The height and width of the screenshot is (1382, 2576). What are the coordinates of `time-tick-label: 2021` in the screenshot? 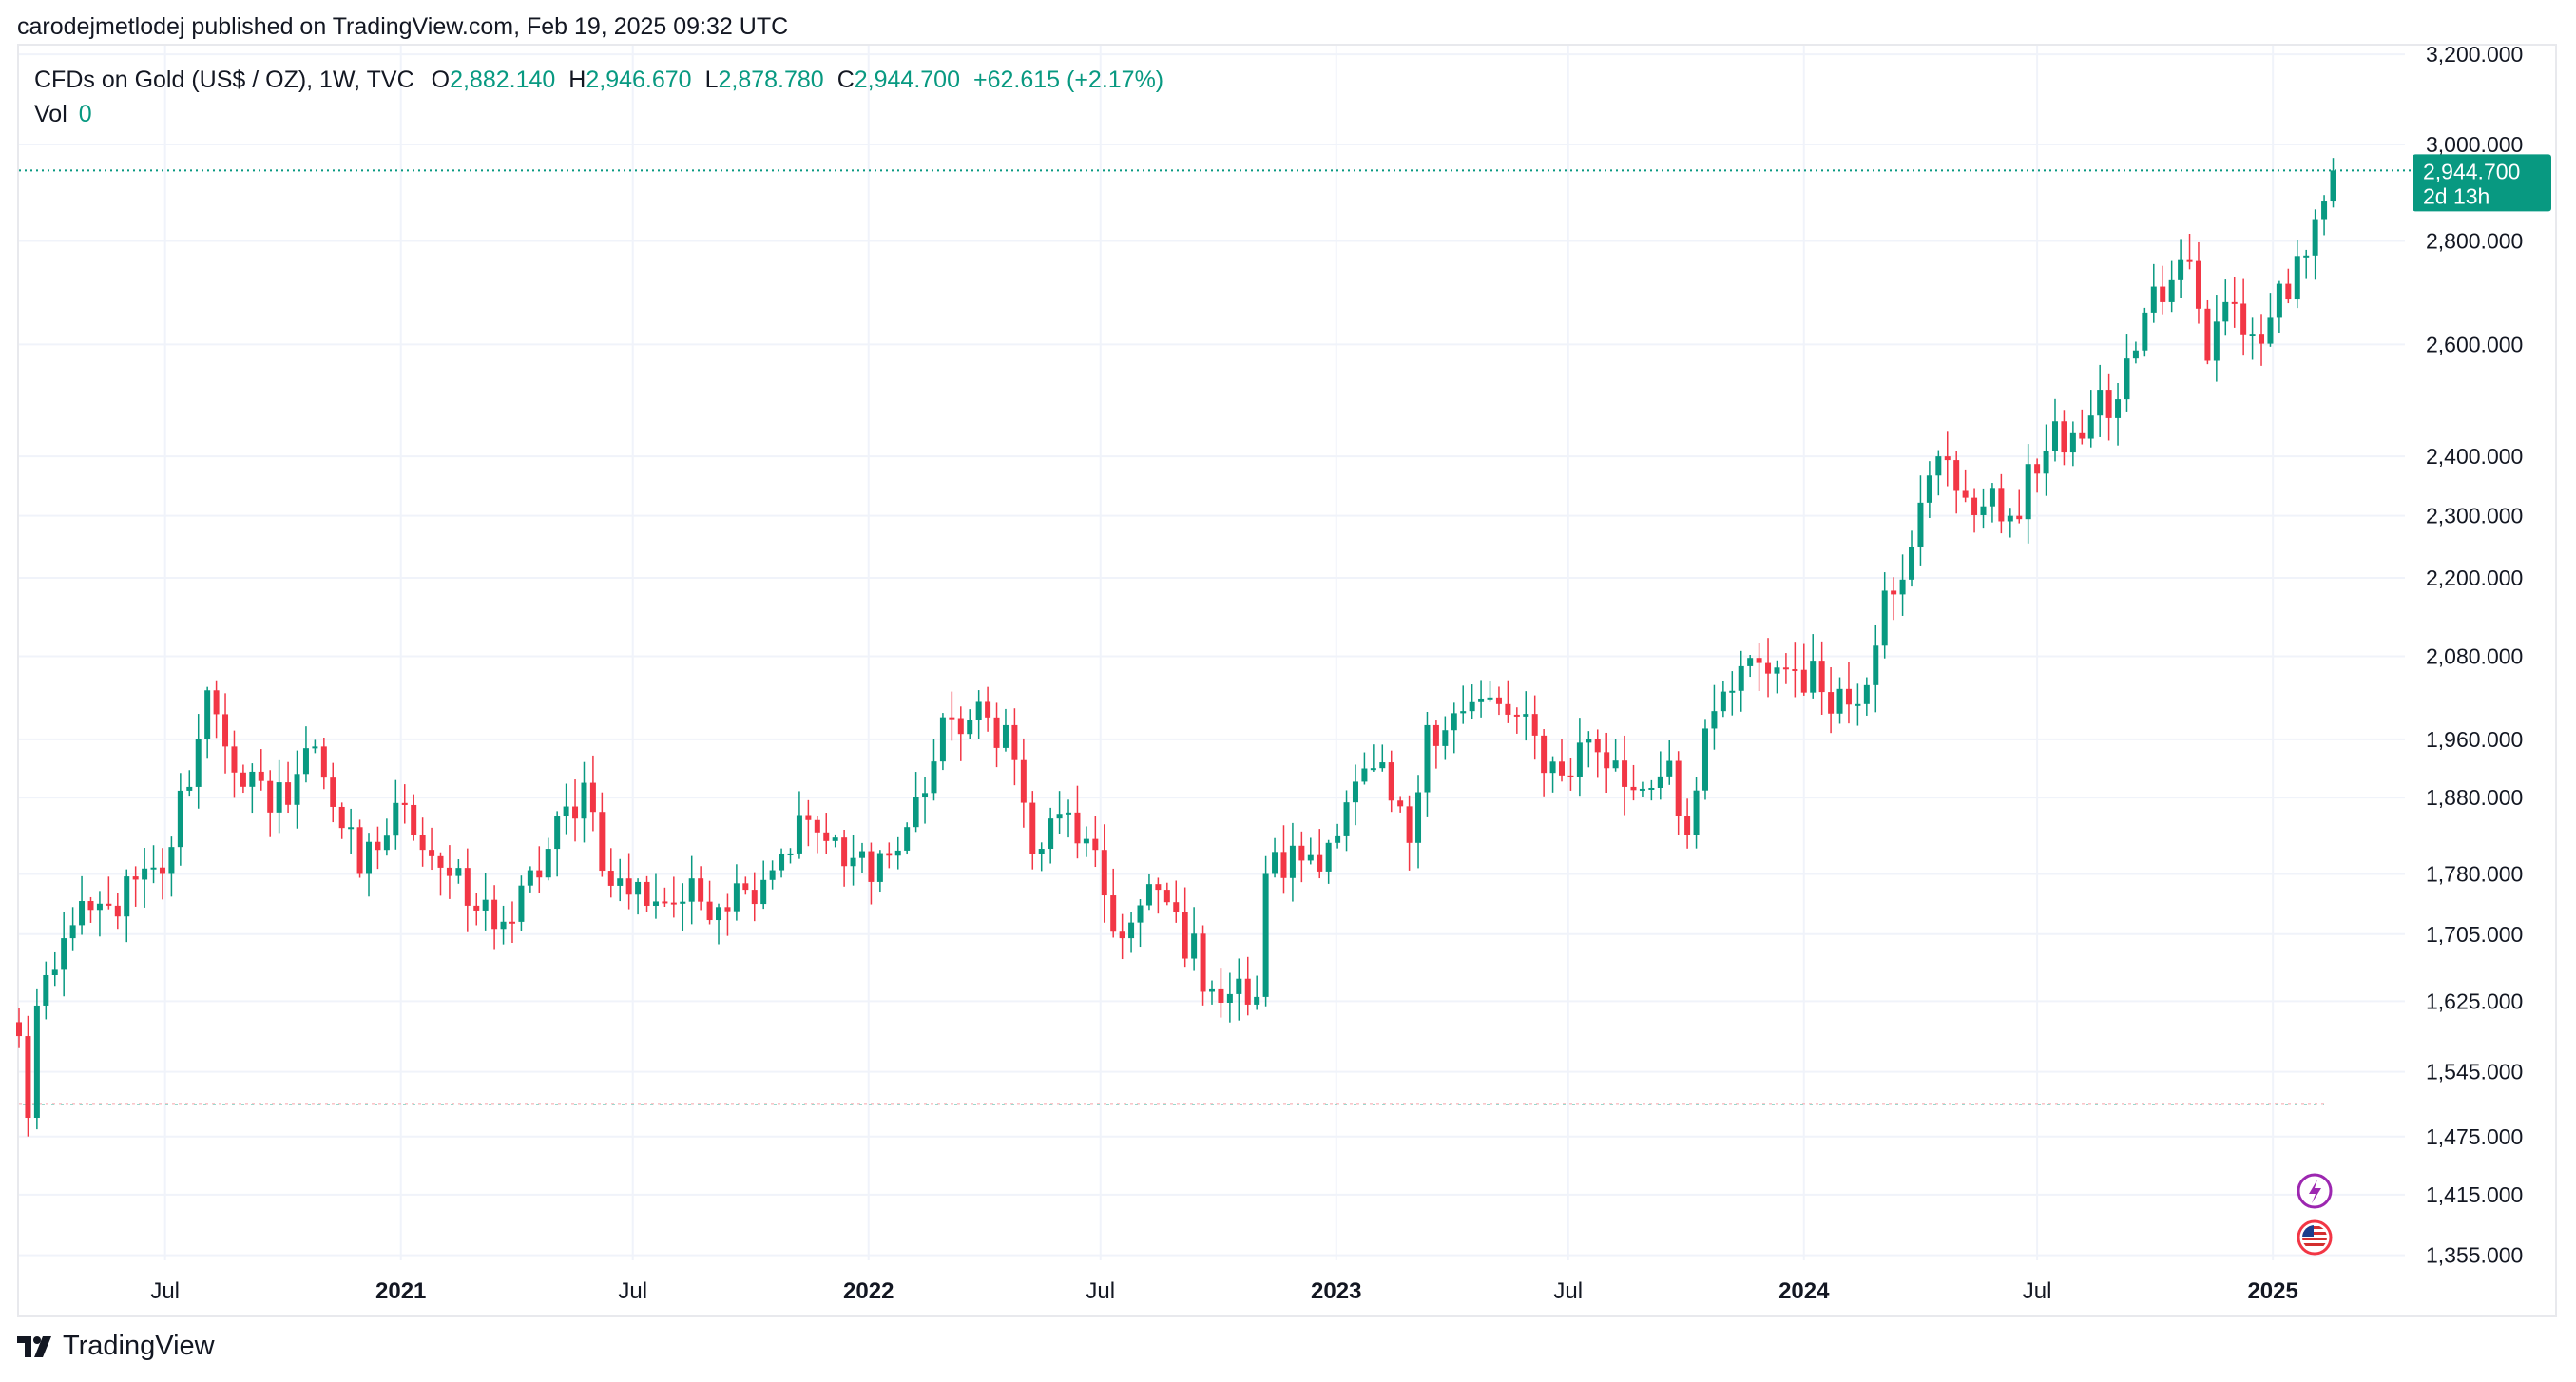 It's located at (400, 1291).